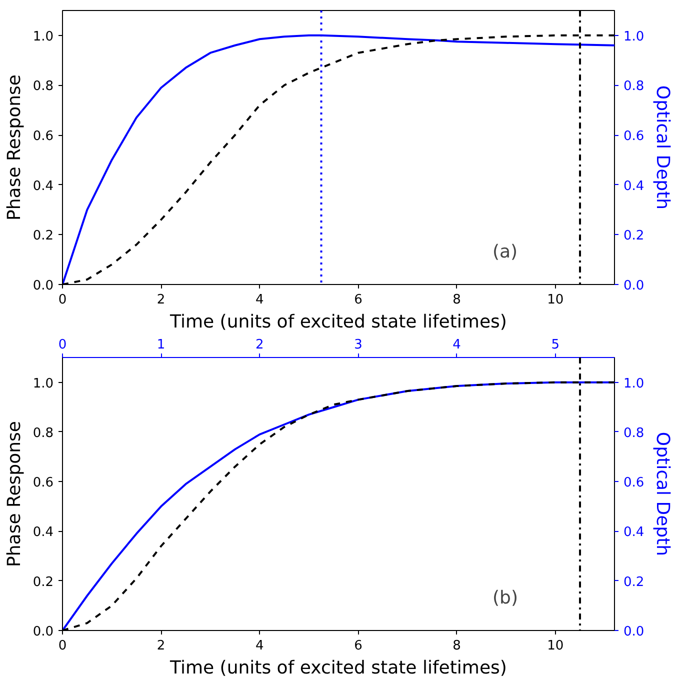 Image resolution: width=682 pixels, height=681 pixels. I want to click on x2-tick-label: 0, so click(62, 345).